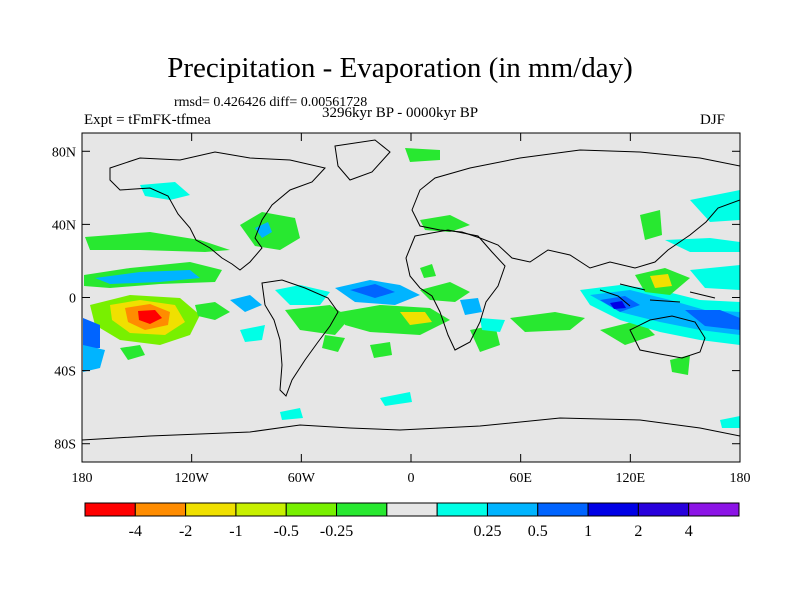  I want to click on plot-title: Precipitation - Evaporation (in mm/day), so click(400, 68).